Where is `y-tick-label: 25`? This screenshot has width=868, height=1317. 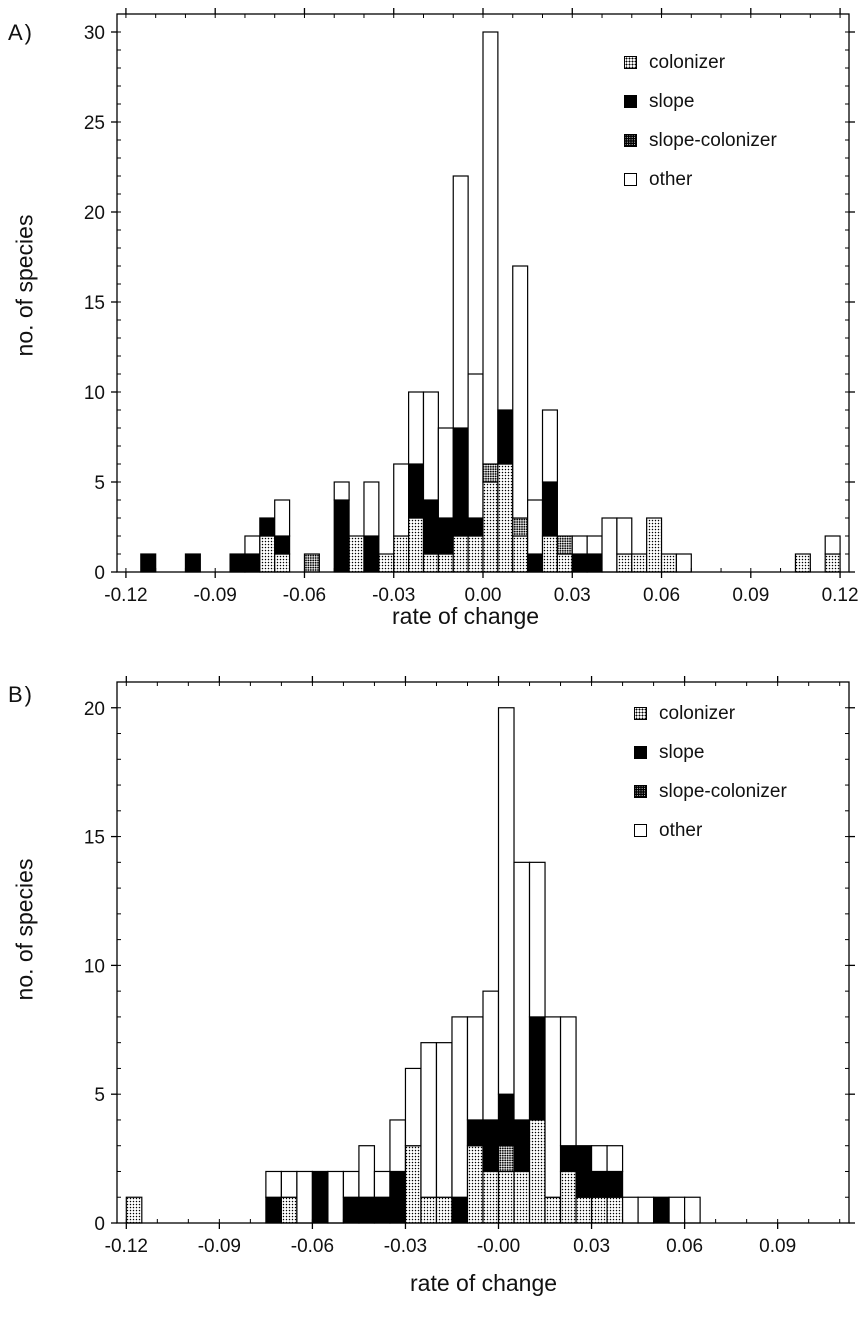
y-tick-label: 25 is located at coordinates (94, 123).